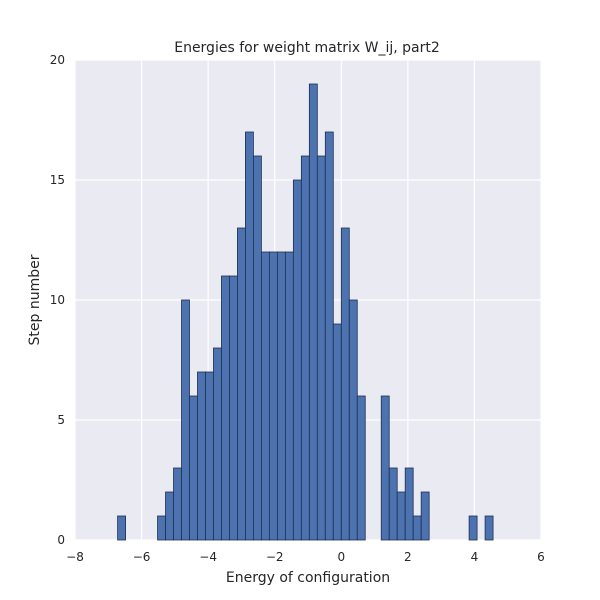 This screenshot has height=600, width=600. I want to click on x-tick-label: 2, so click(408, 557).